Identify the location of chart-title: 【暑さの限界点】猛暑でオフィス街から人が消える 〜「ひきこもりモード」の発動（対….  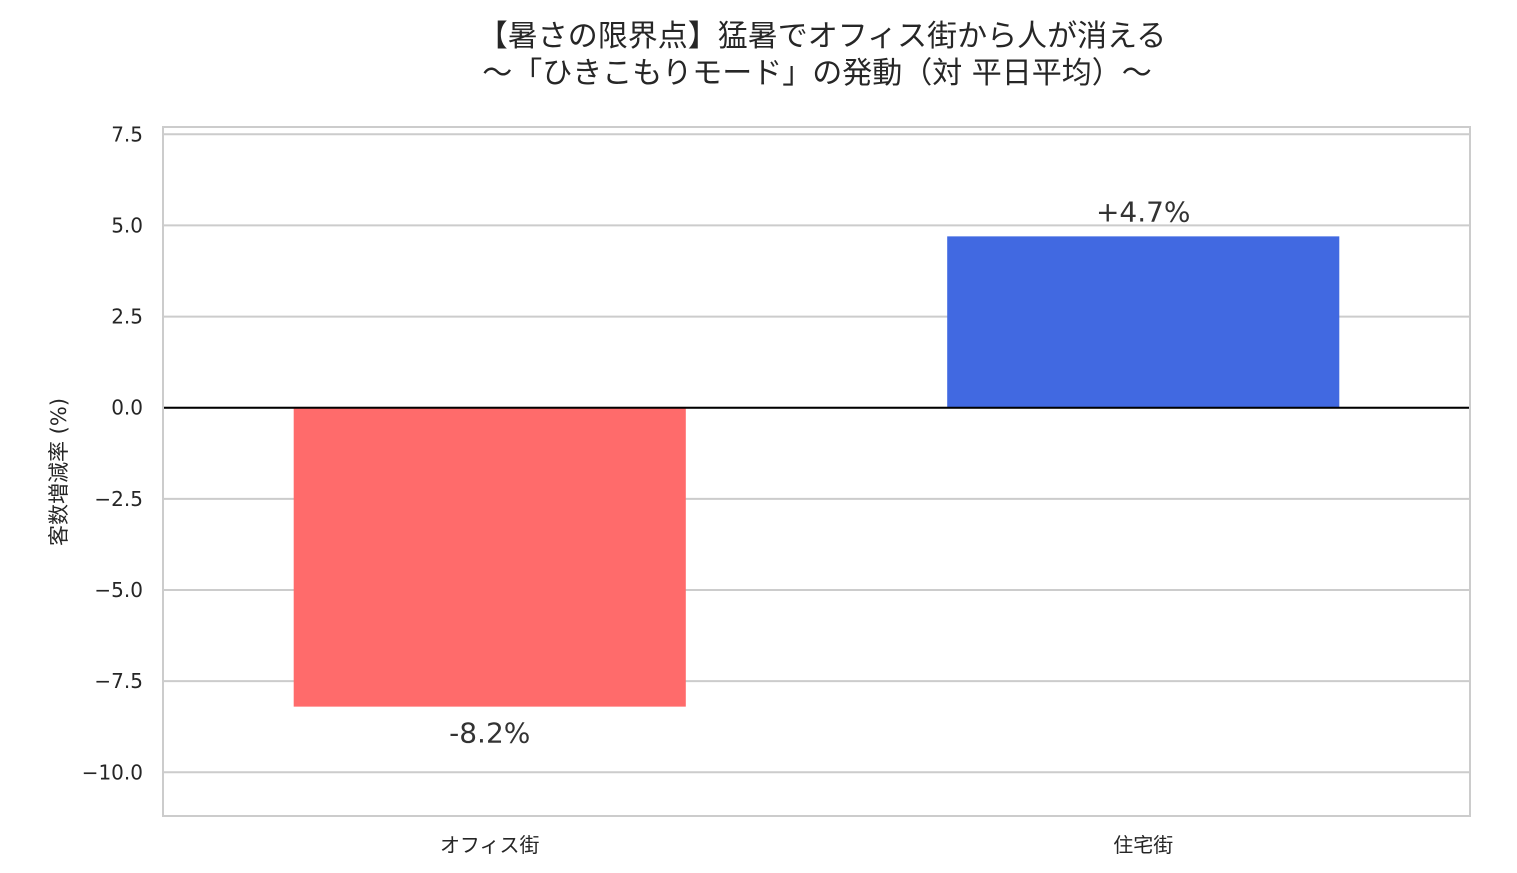
(822, 55).